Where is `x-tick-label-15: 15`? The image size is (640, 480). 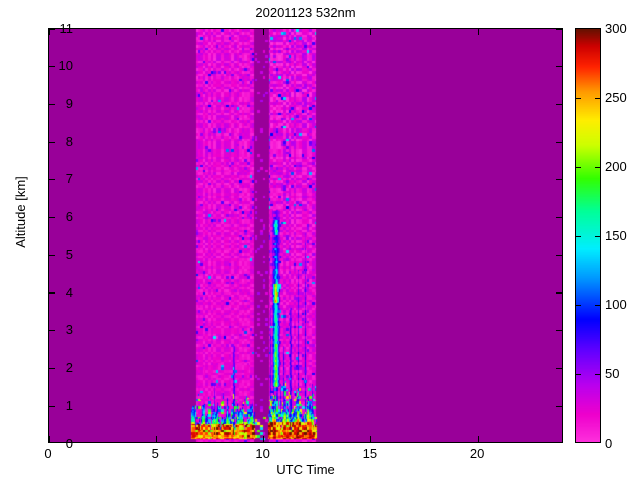
x-tick-label-15: 15 is located at coordinates (370, 453).